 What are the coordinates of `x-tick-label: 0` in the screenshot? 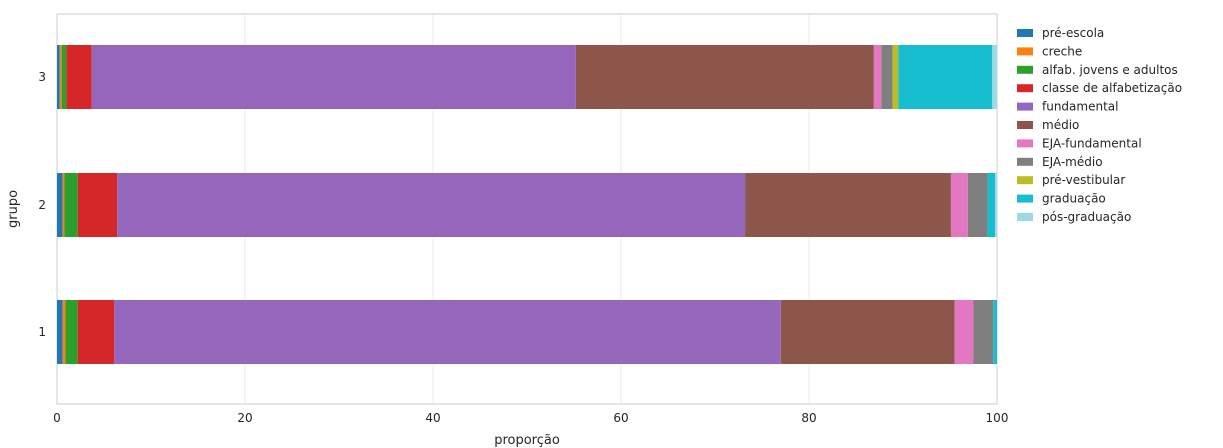 It's located at (57, 418).